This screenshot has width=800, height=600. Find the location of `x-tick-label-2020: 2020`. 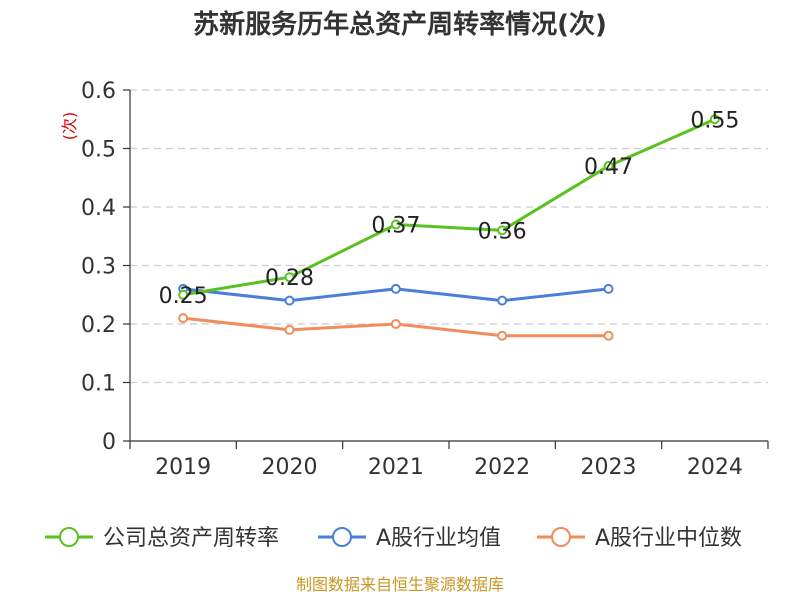

x-tick-label-2020: 2020 is located at coordinates (290, 467).